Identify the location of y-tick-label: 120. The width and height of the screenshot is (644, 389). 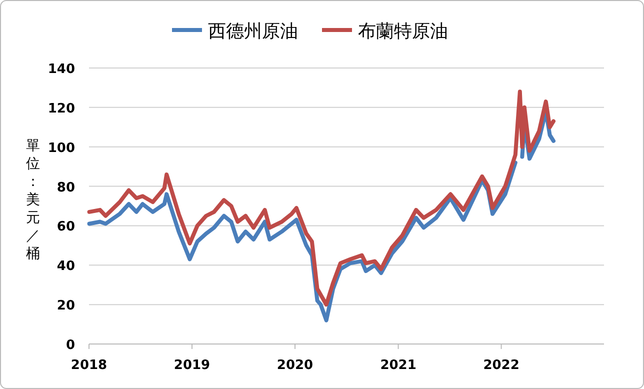
(61, 108).